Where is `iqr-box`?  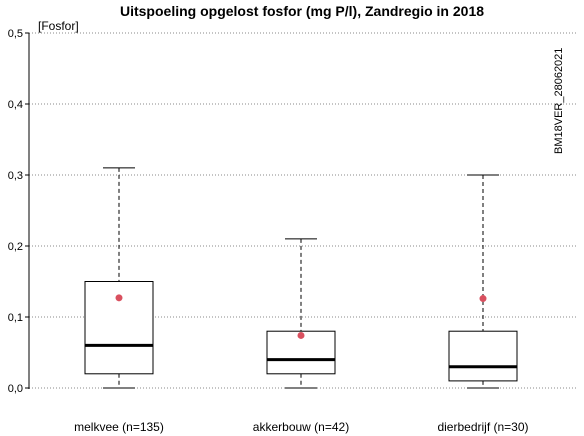 iqr-box is located at coordinates (483, 356).